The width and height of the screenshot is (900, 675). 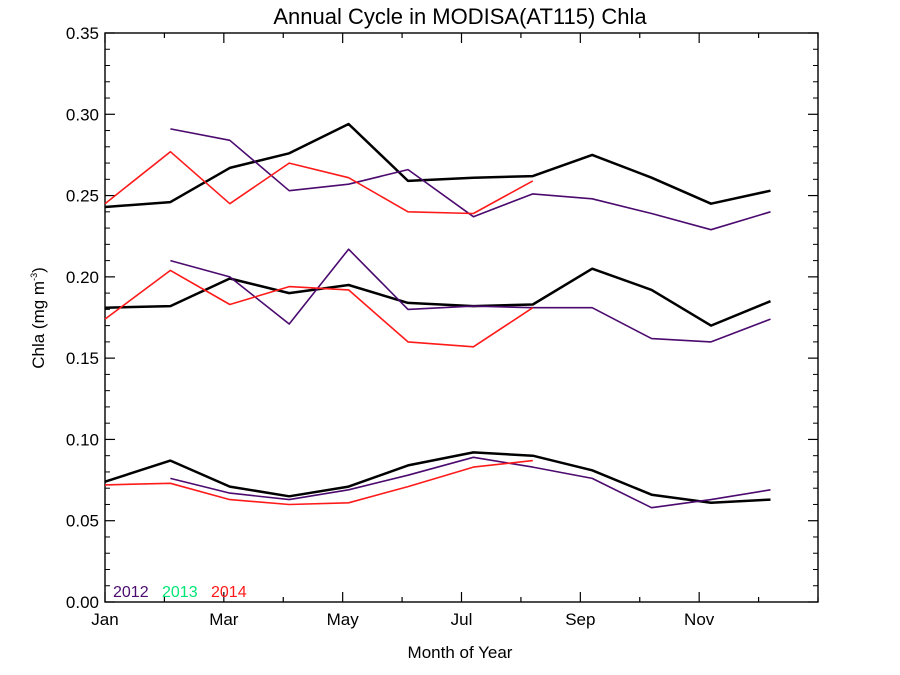 I want to click on series-line-lower-2012, so click(x=470, y=482).